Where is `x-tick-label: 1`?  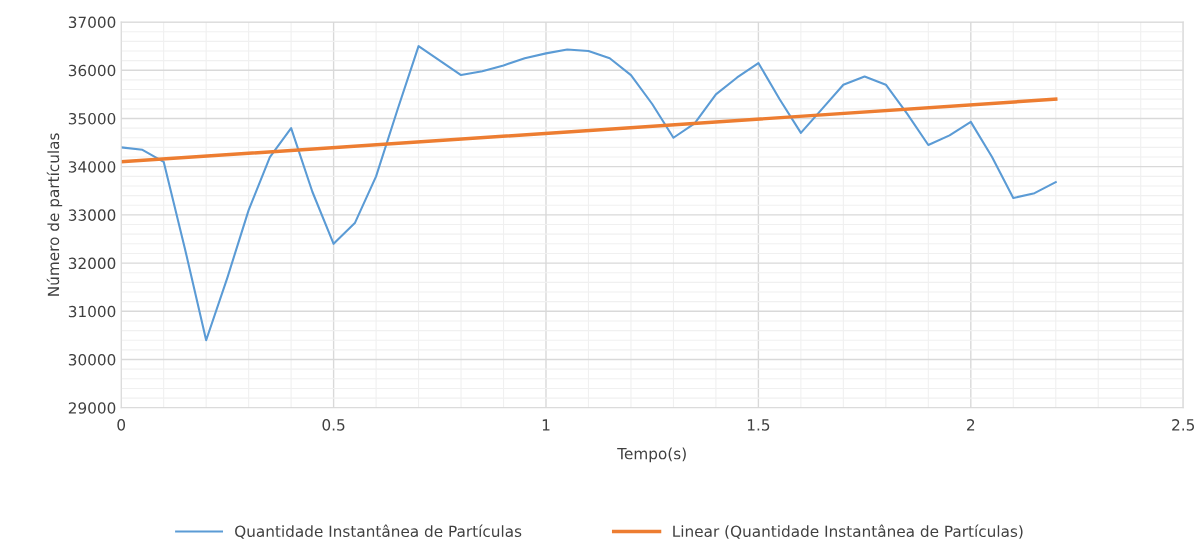
x-tick-label: 1 is located at coordinates (546, 425).